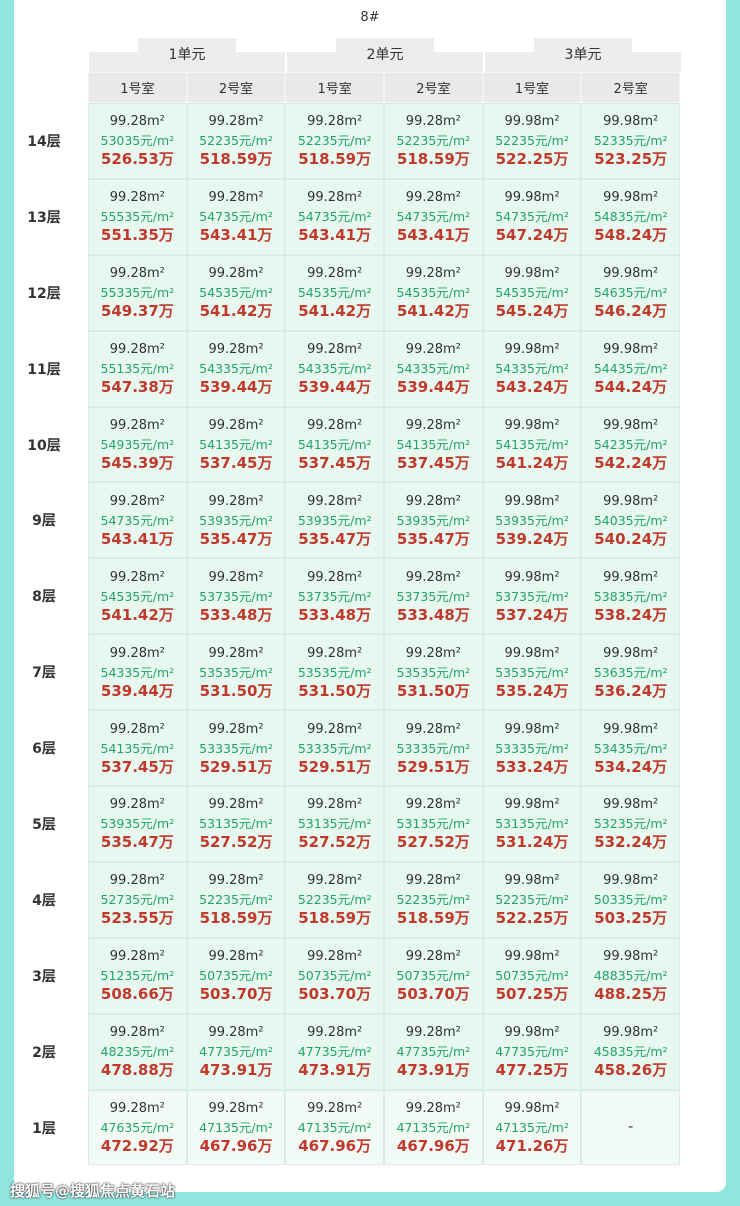 The height and width of the screenshot is (1206, 740). What do you see at coordinates (532, 614) in the screenshot?
I see `total-price: 537.24万` at bounding box center [532, 614].